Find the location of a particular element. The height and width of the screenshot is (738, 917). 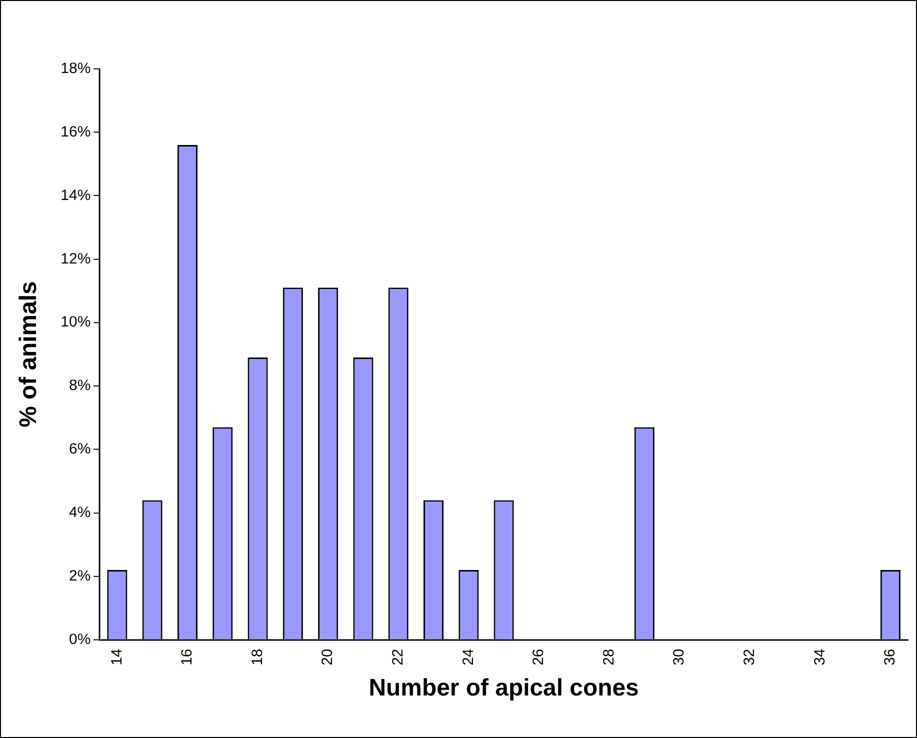

y-tick-label: 0% is located at coordinates (79, 639).